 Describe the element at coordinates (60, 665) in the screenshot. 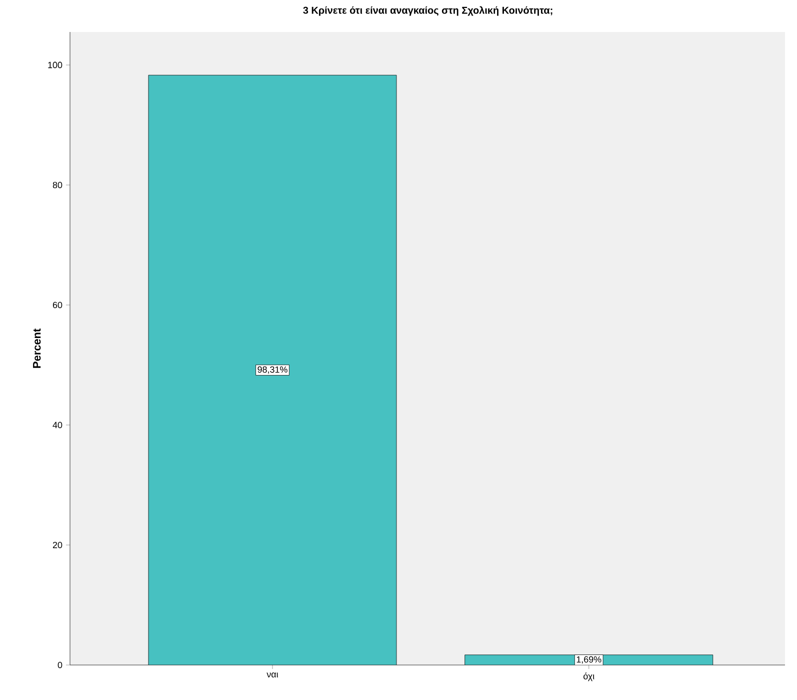

I see `y-tick-label: 0` at that location.